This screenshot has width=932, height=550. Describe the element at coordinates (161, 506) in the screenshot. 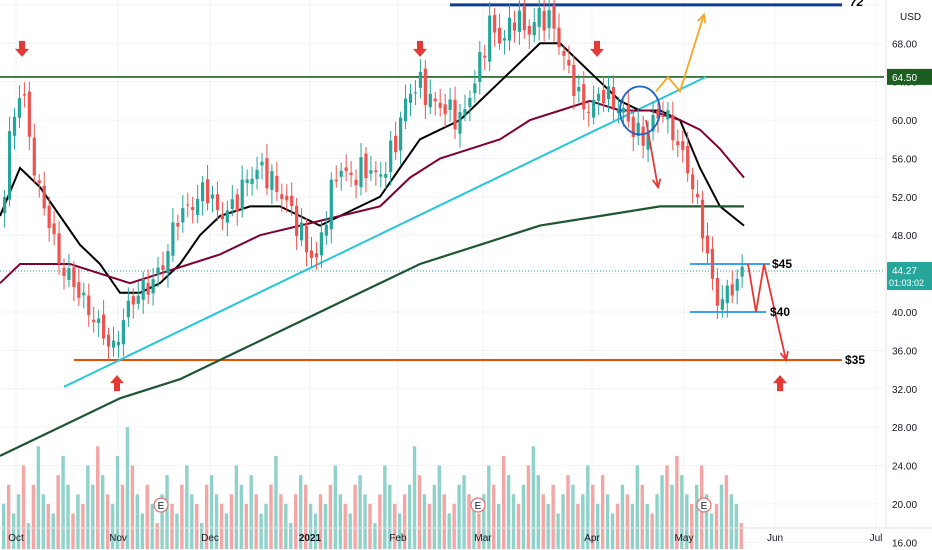

I see `earnings-marker-label: E` at that location.